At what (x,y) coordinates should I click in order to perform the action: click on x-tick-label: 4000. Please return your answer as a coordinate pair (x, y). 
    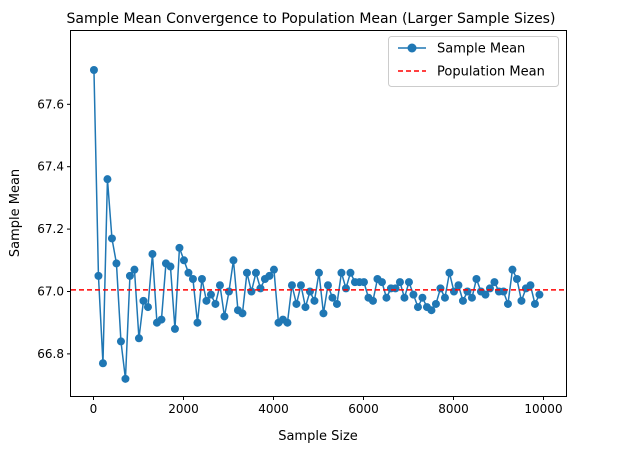
    Looking at the image, I should click on (273, 409).